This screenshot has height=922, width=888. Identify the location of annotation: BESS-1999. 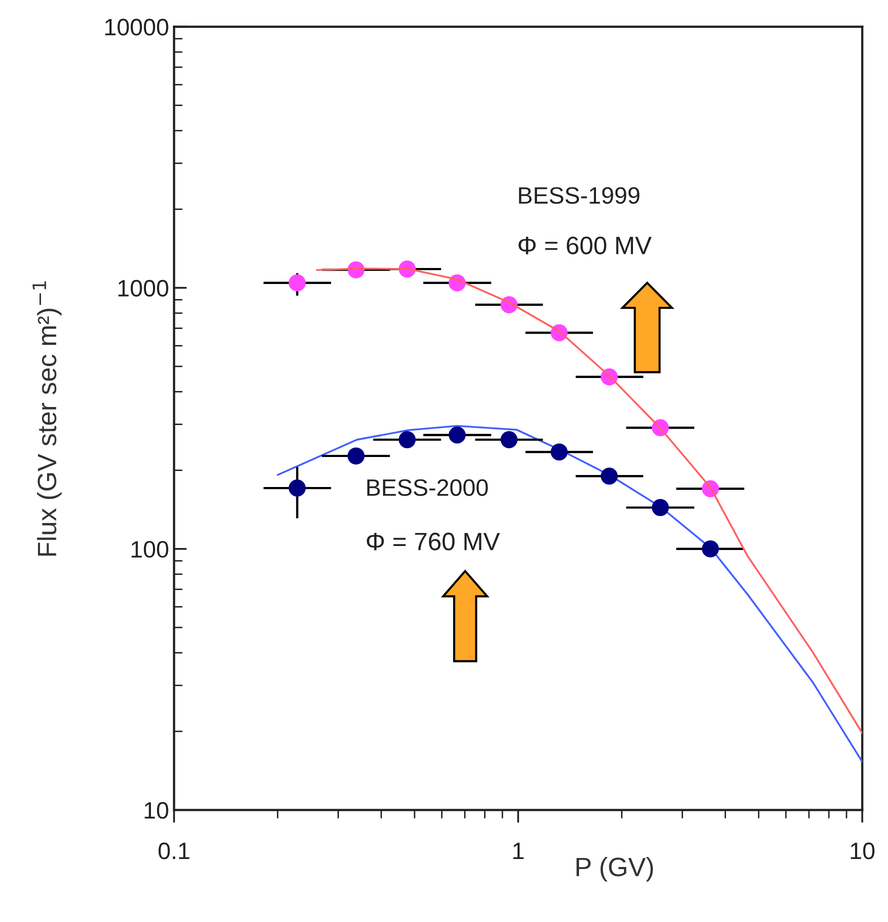
(579, 195).